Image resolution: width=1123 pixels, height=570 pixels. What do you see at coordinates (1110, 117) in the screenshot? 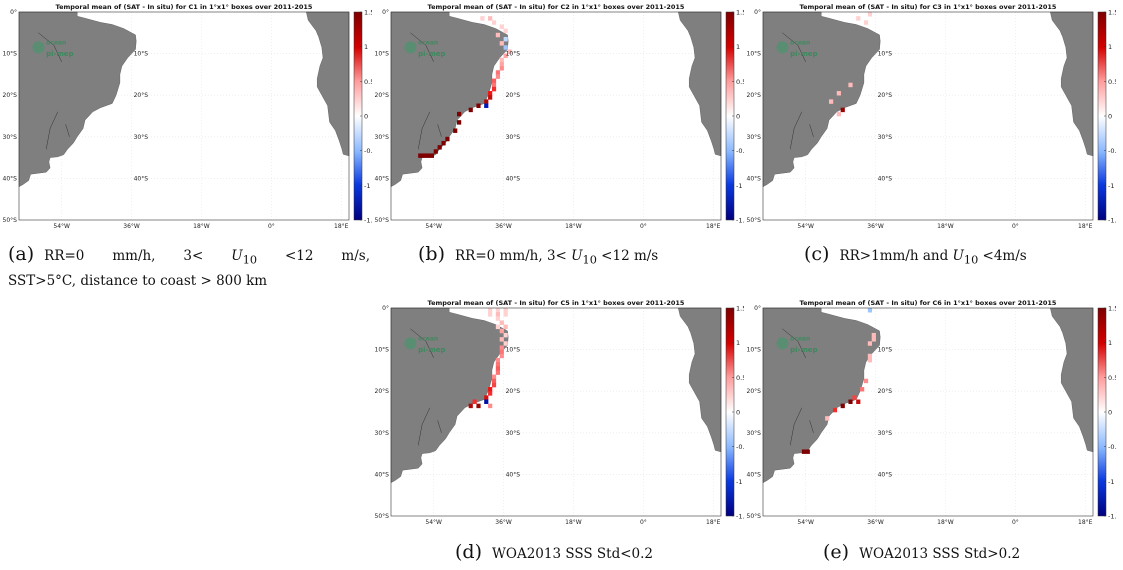
I see `colorbar-tick-label: 0` at bounding box center [1110, 117].